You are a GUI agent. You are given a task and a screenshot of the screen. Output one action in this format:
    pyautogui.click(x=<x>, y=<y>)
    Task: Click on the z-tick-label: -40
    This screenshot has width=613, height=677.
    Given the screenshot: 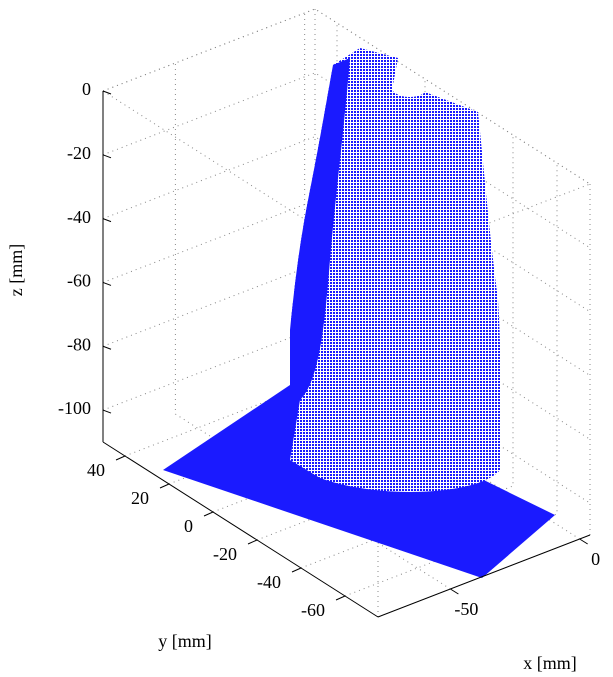 What is the action you would take?
    pyautogui.click(x=79, y=217)
    